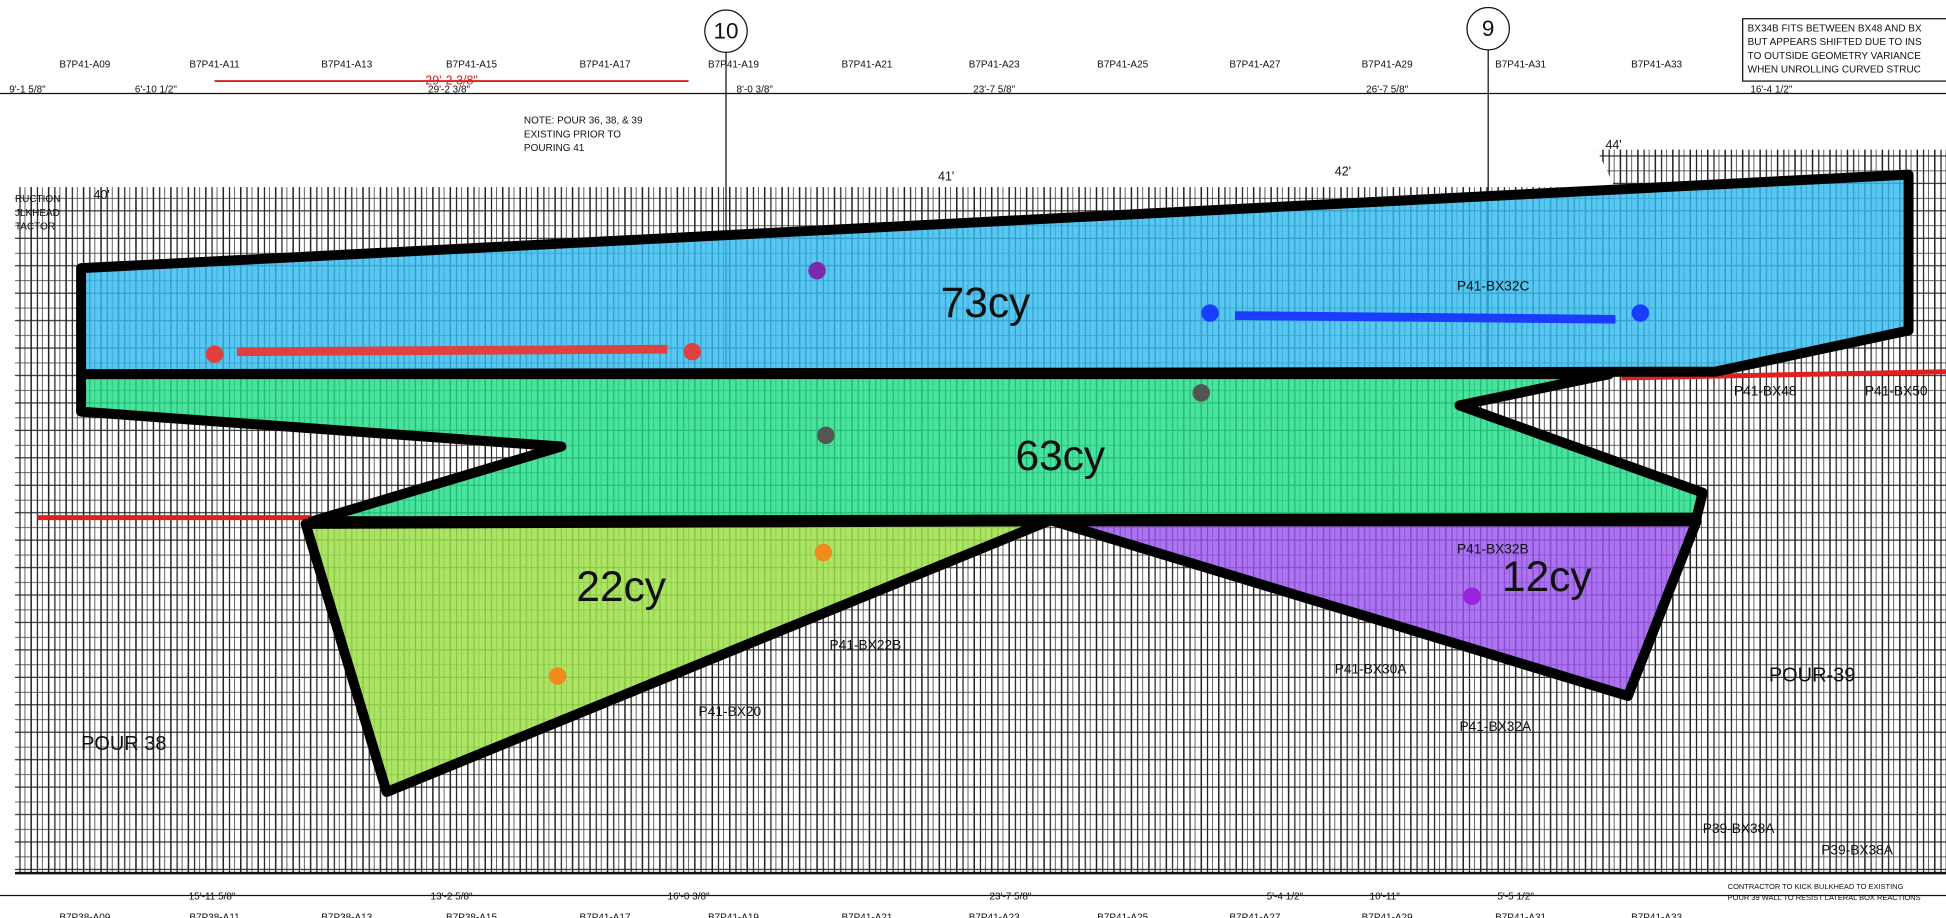 The width and height of the screenshot is (1946, 918). Describe the element at coordinates (1771, 89) in the screenshot. I see `dim-label: 16'-4 1/2"` at that location.